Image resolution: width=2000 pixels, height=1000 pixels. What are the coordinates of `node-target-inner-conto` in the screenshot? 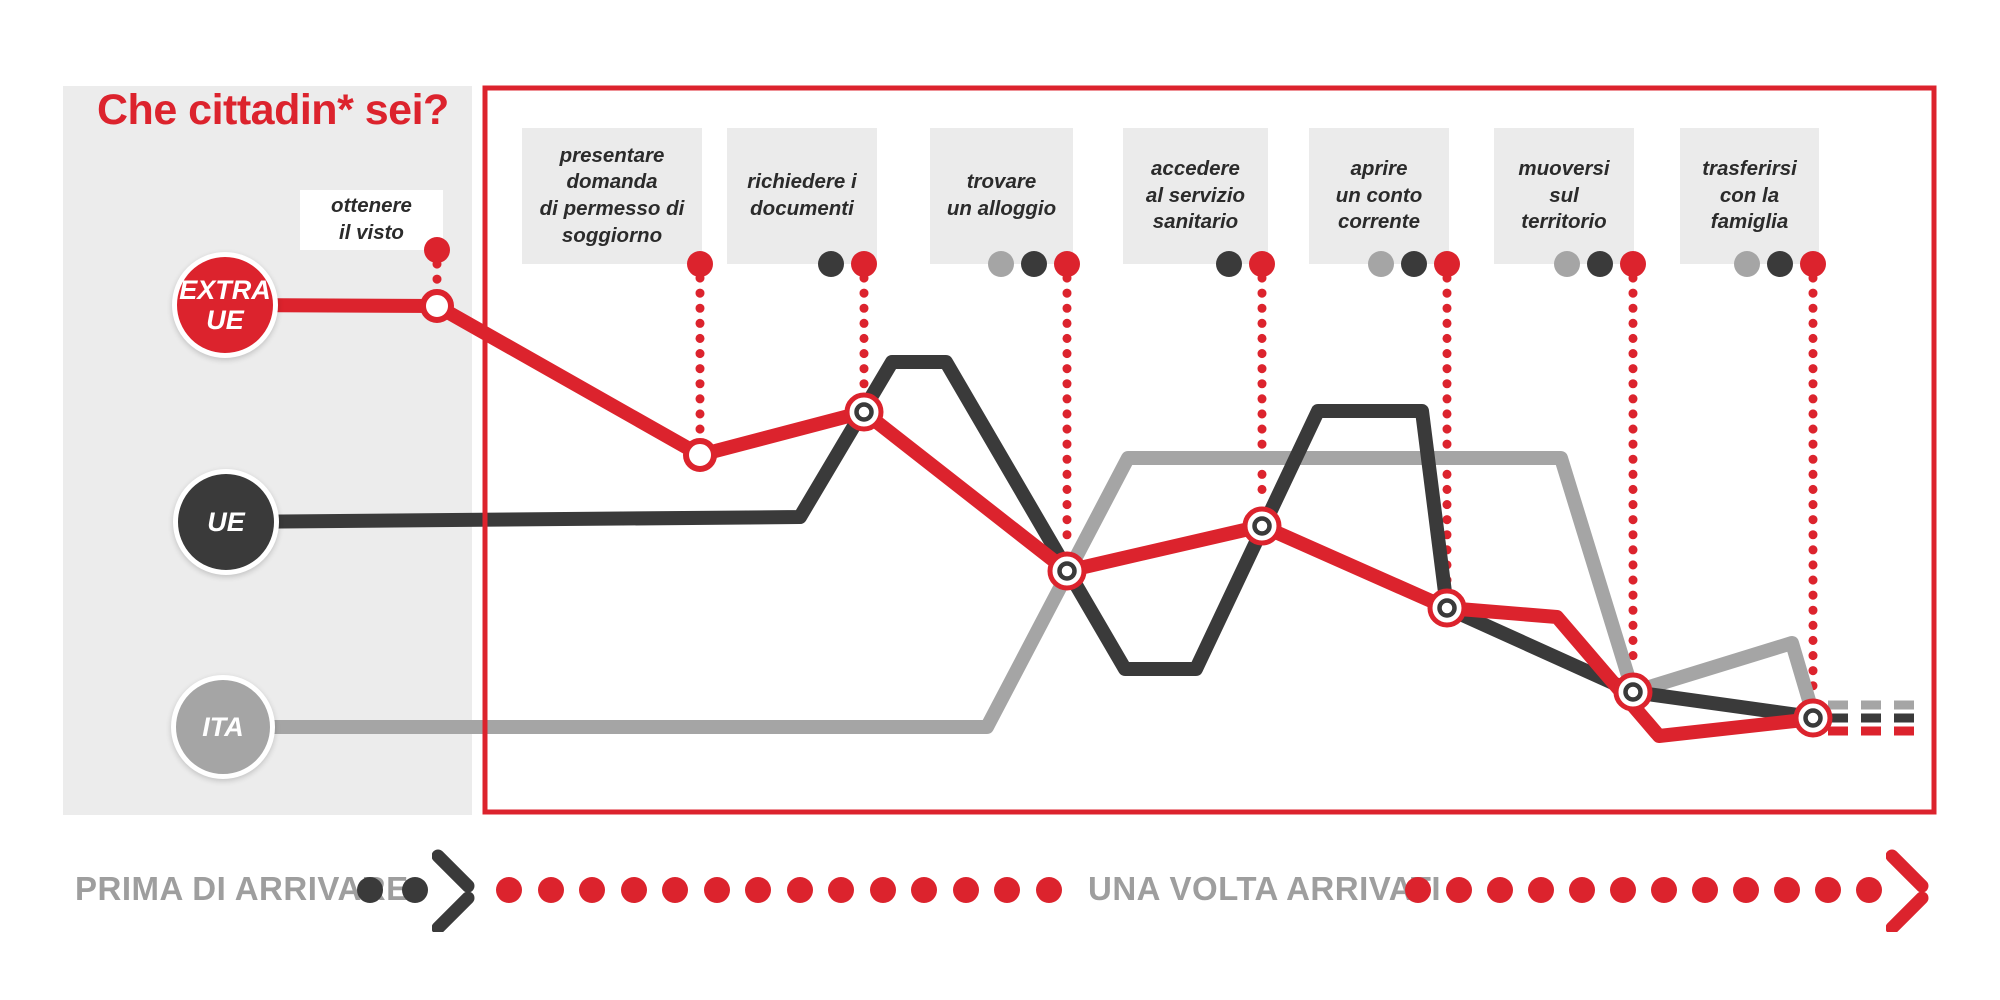 It's located at (1447, 608).